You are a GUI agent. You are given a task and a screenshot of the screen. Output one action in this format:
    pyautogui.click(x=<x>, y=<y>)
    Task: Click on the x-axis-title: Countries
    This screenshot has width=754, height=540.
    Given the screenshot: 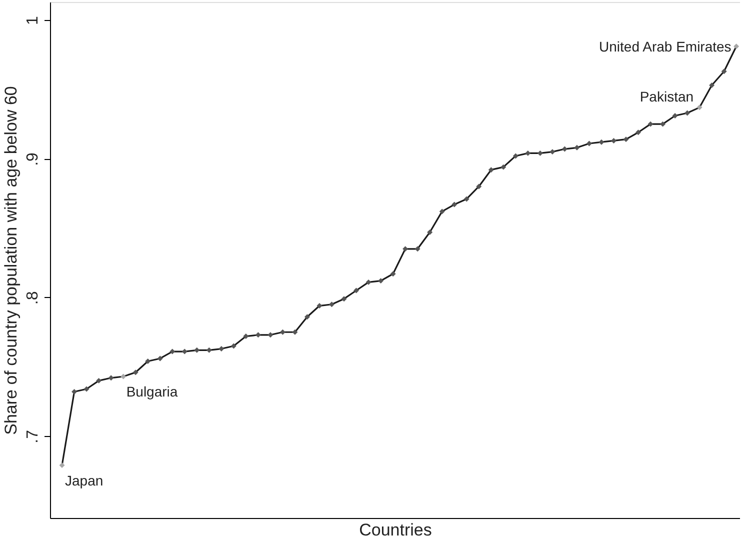 What is the action you would take?
    pyautogui.click(x=395, y=530)
    